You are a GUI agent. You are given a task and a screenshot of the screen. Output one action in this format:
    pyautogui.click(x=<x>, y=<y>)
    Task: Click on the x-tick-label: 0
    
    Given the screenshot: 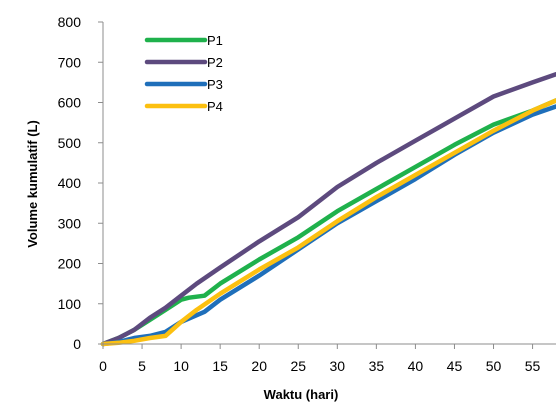 What is the action you would take?
    pyautogui.click(x=103, y=366)
    